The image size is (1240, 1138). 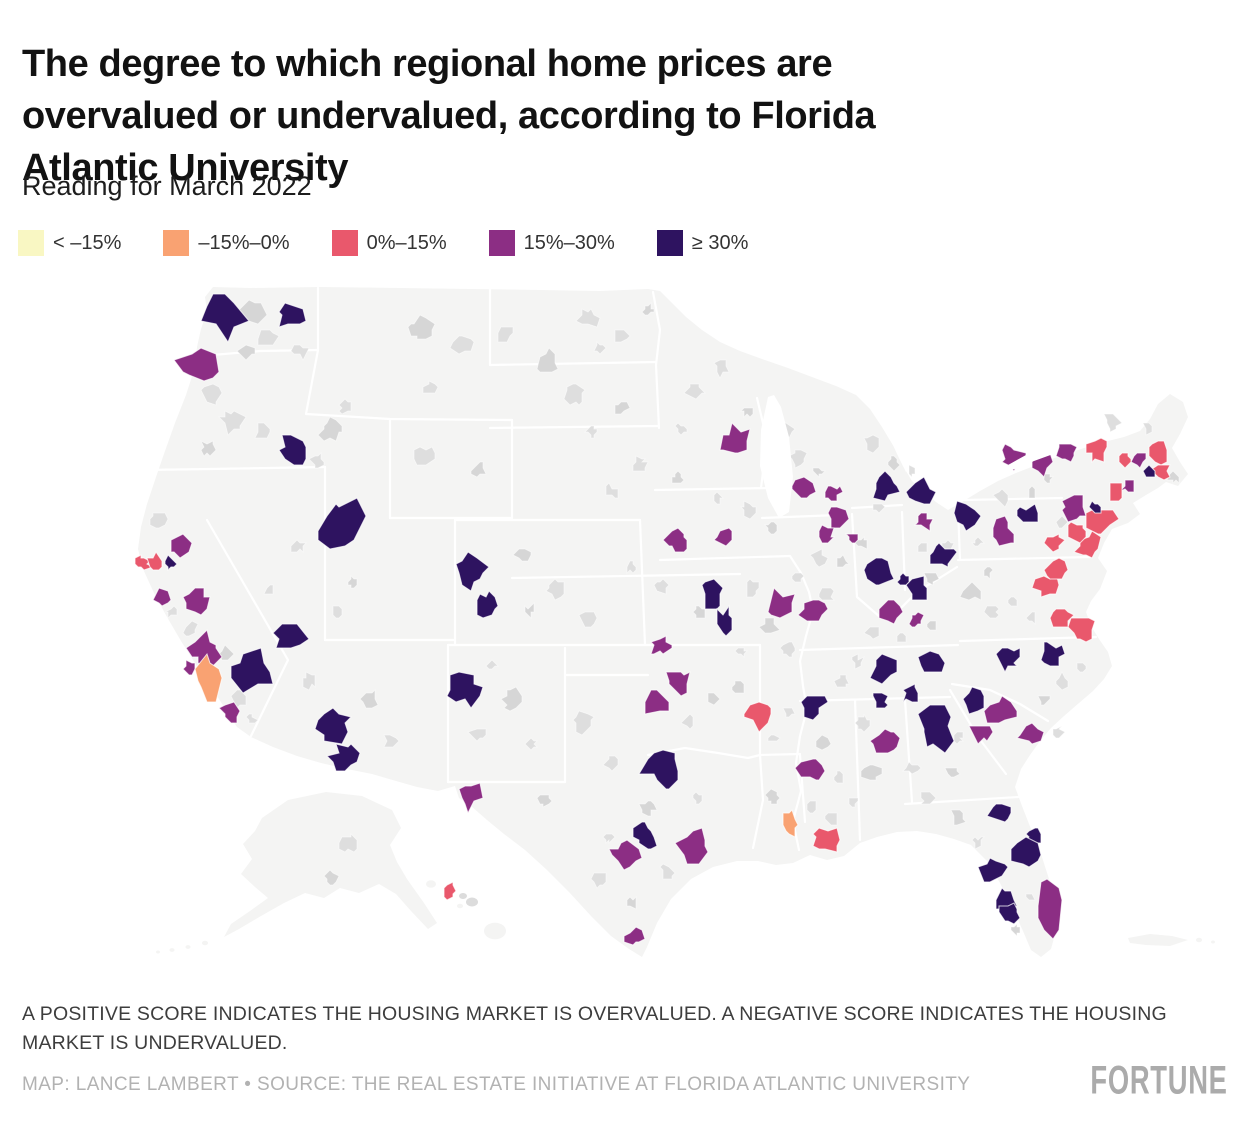 What do you see at coordinates (999, 813) in the screenshot?
I see `metro-area-jacksonville` at bounding box center [999, 813].